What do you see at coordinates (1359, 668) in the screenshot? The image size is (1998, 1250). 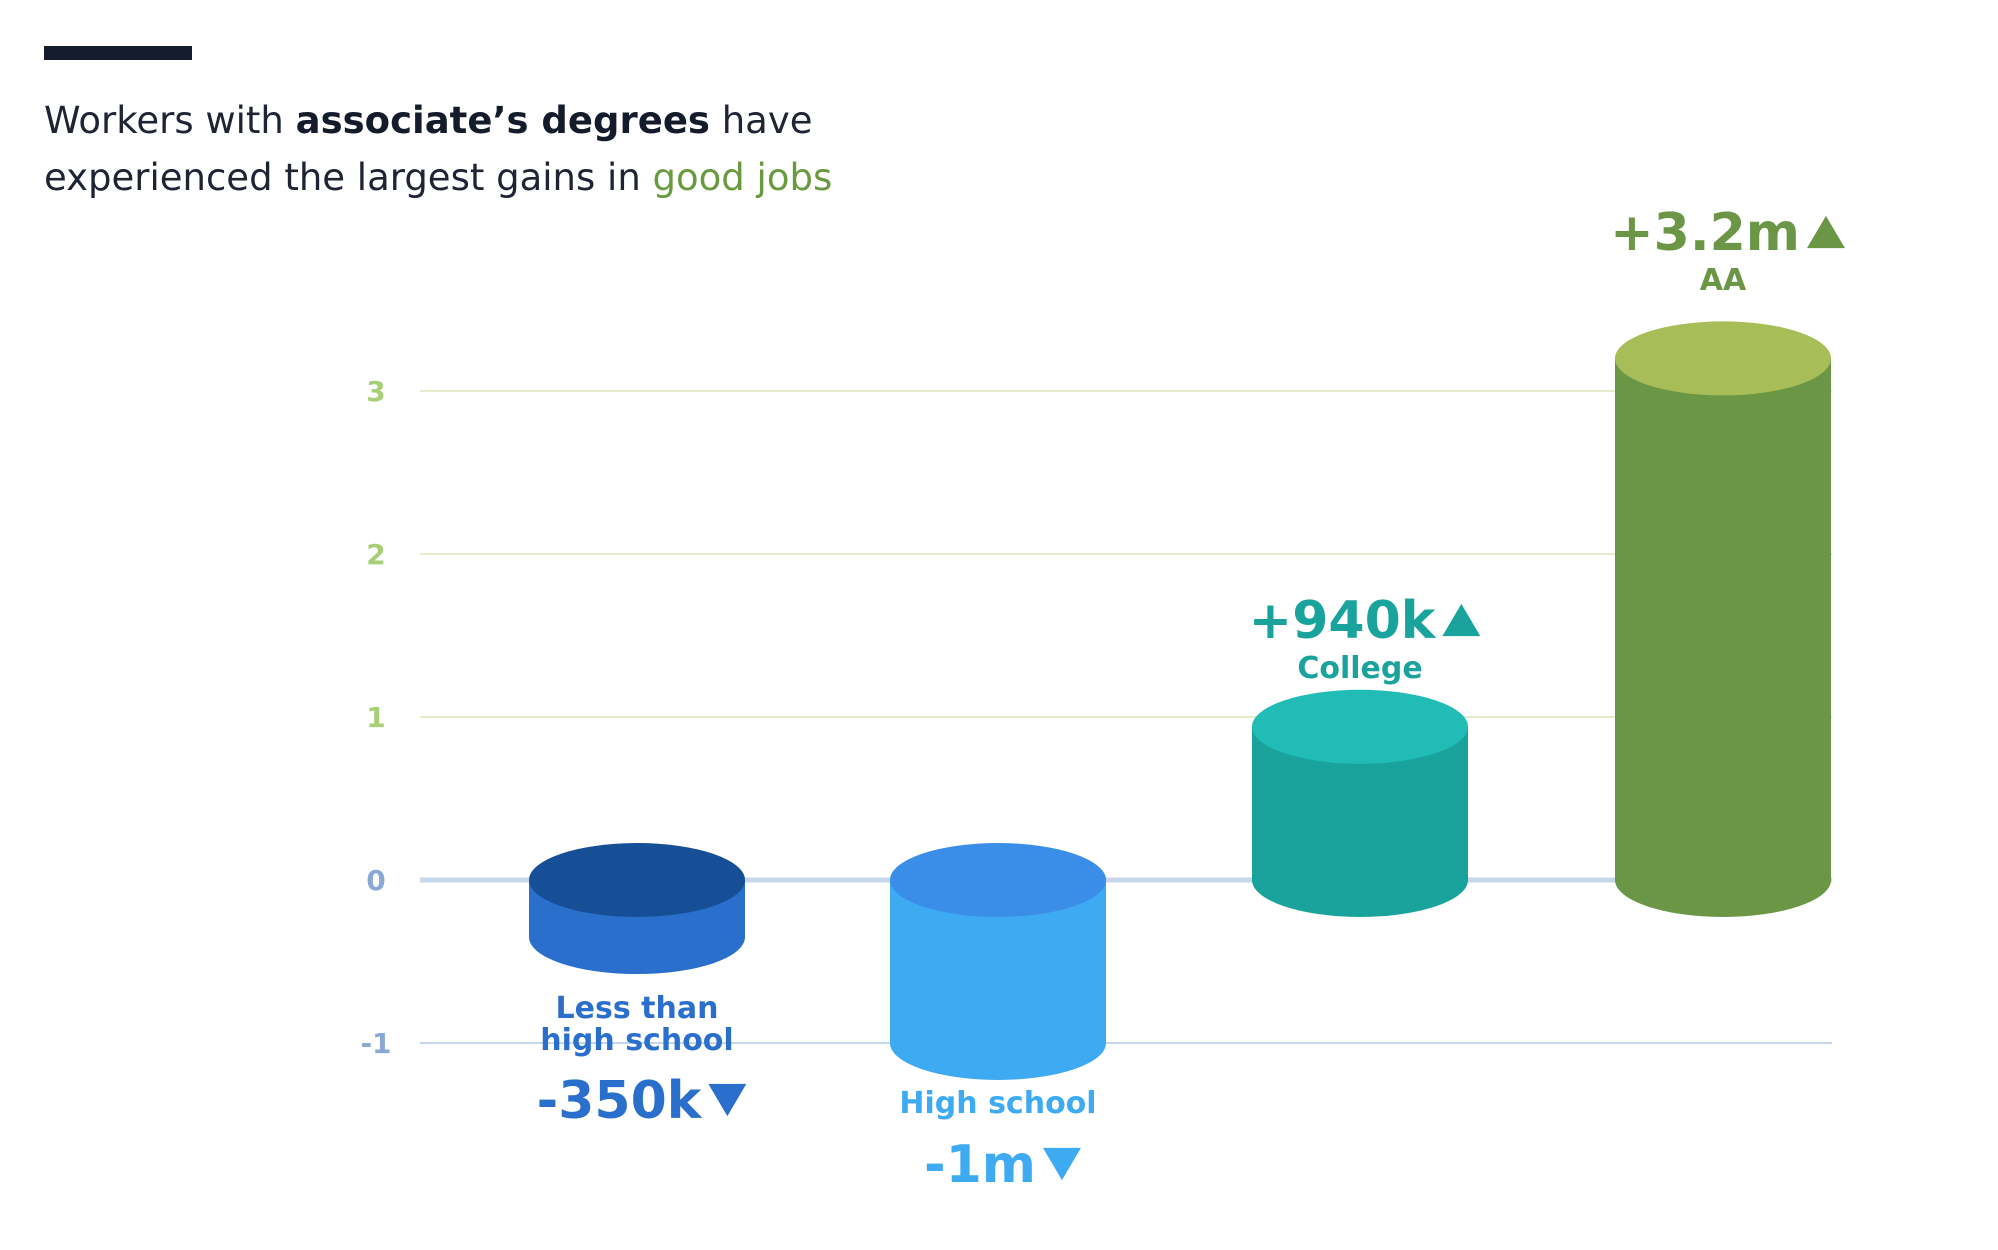 I see `category-label: College` at bounding box center [1359, 668].